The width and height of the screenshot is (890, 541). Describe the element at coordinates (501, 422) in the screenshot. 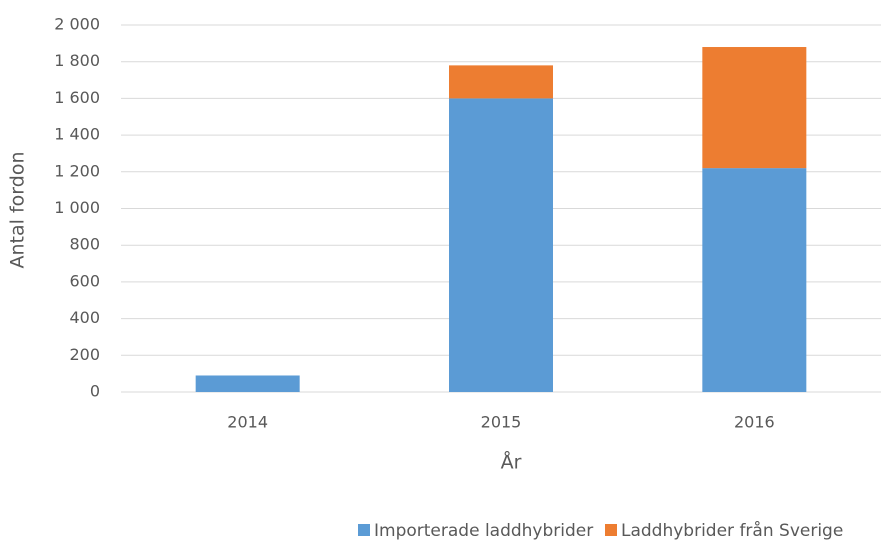

I see `x-tick-label: 2015` at that location.